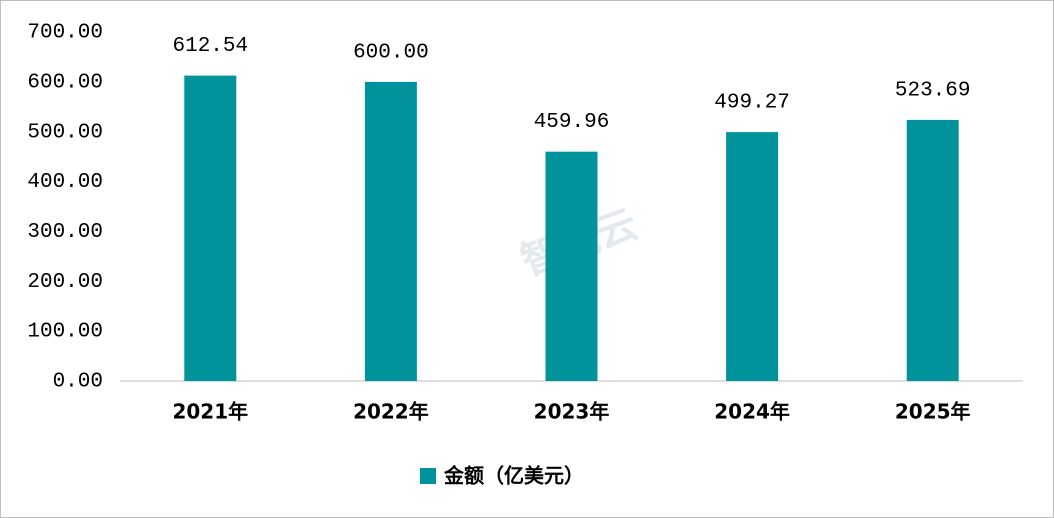  Describe the element at coordinates (65, 332) in the screenshot. I see `y-tick-label: 100.00` at that location.